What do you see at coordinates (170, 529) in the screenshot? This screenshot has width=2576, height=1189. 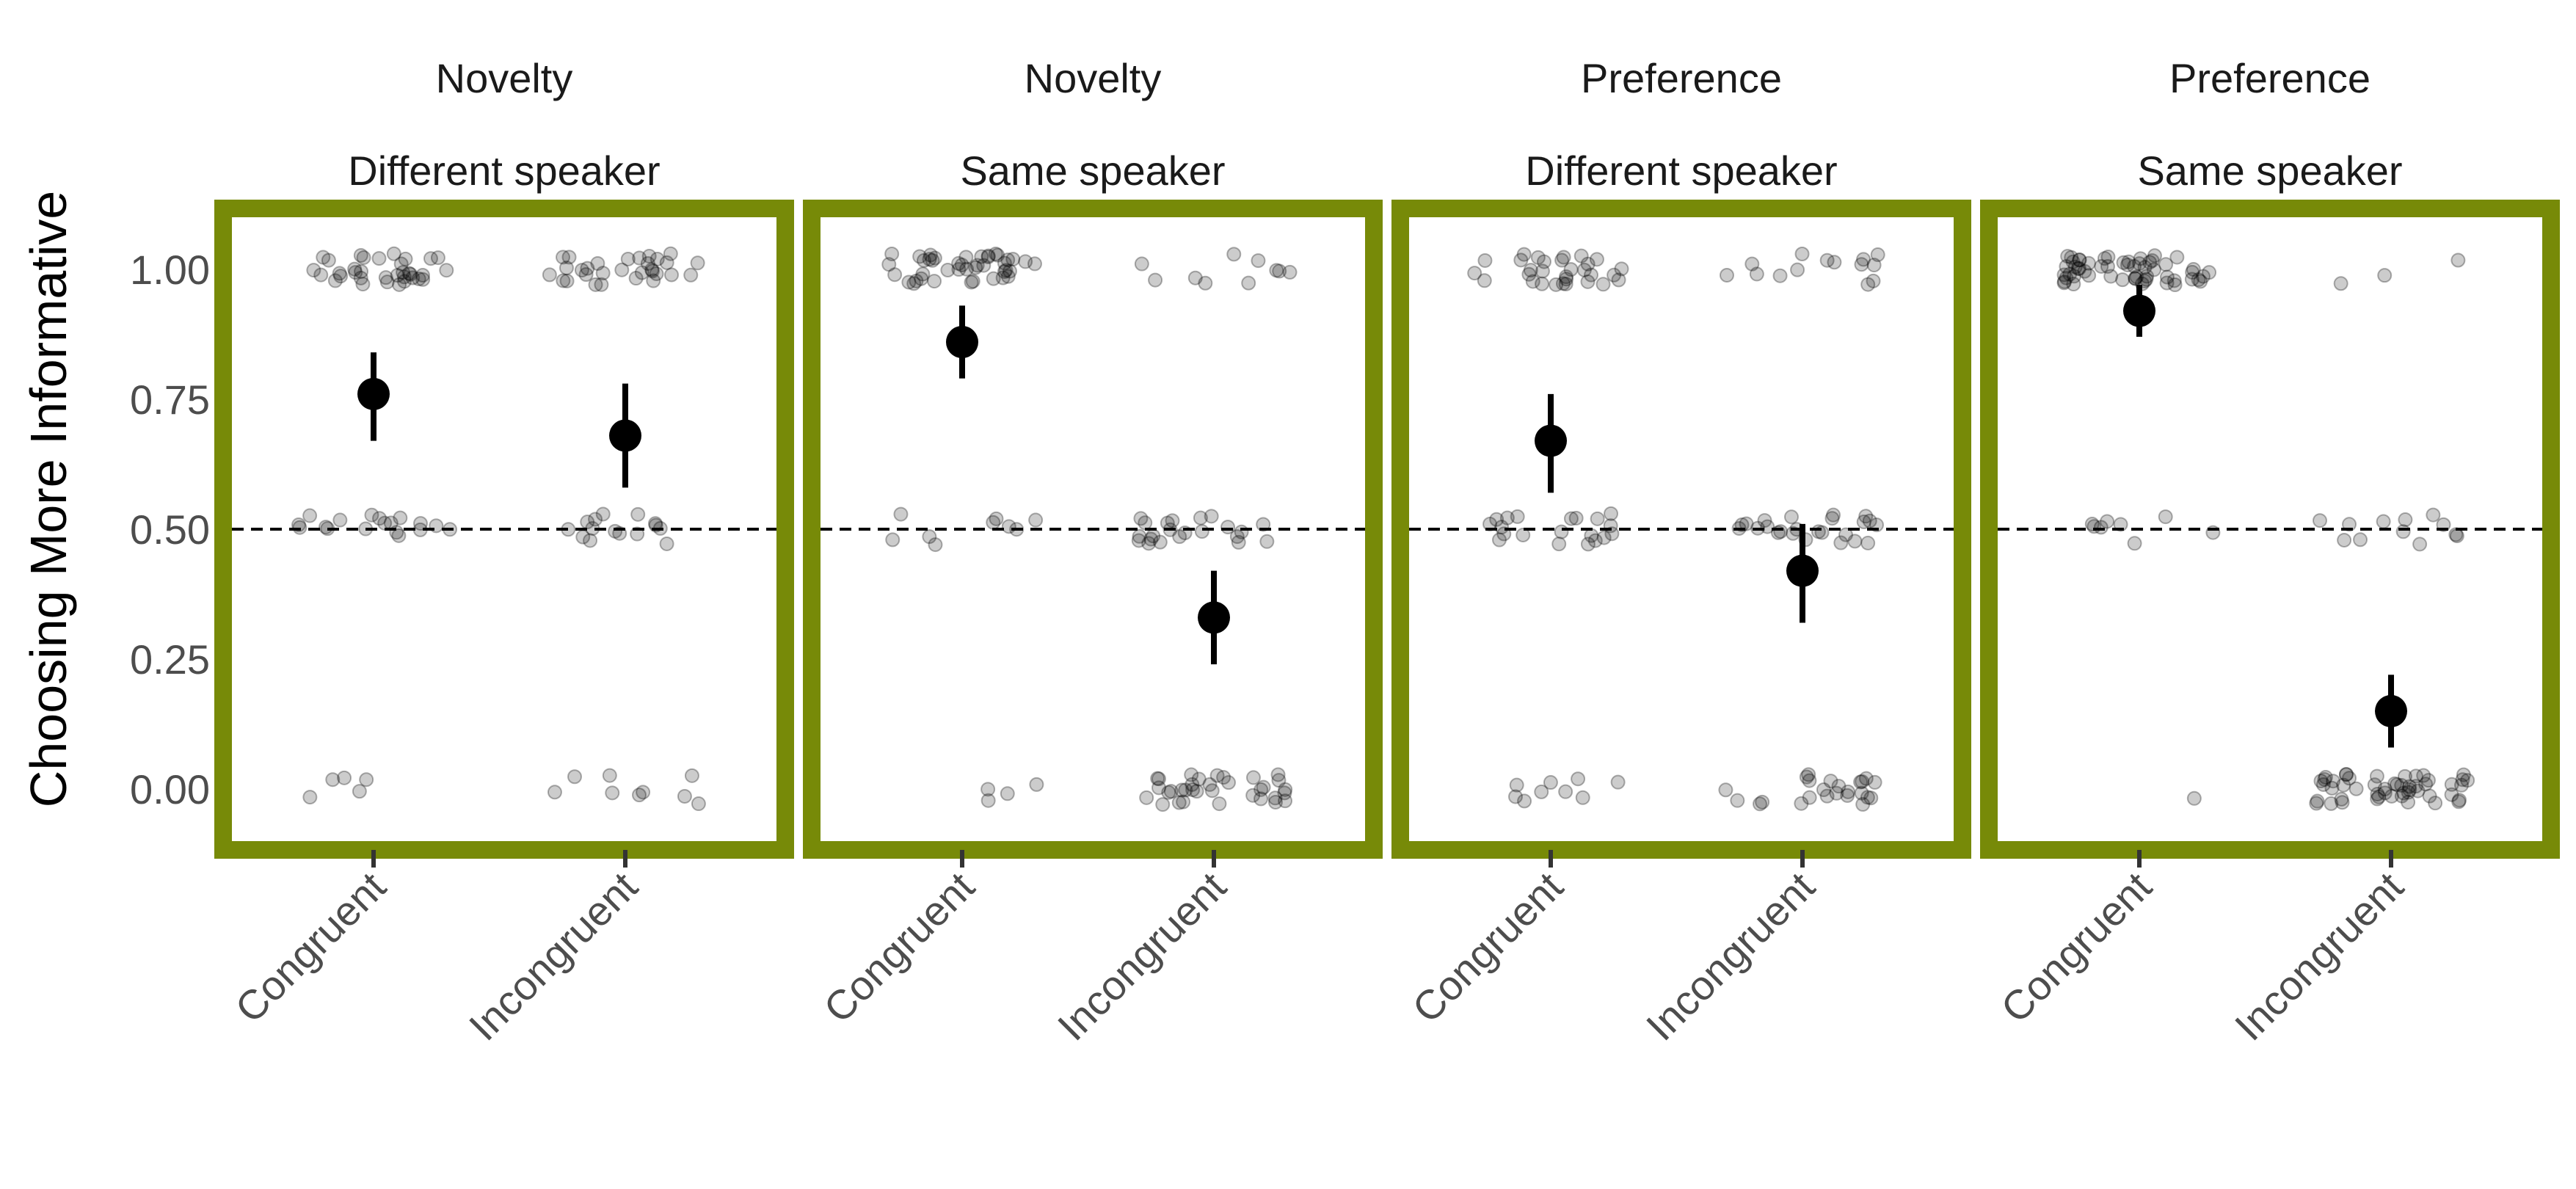 I see `y-tick-label: 0.50` at bounding box center [170, 529].